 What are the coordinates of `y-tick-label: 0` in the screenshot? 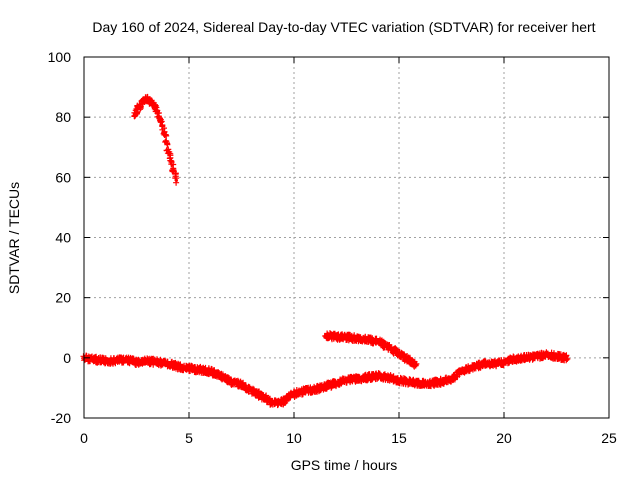 It's located at (67, 358).